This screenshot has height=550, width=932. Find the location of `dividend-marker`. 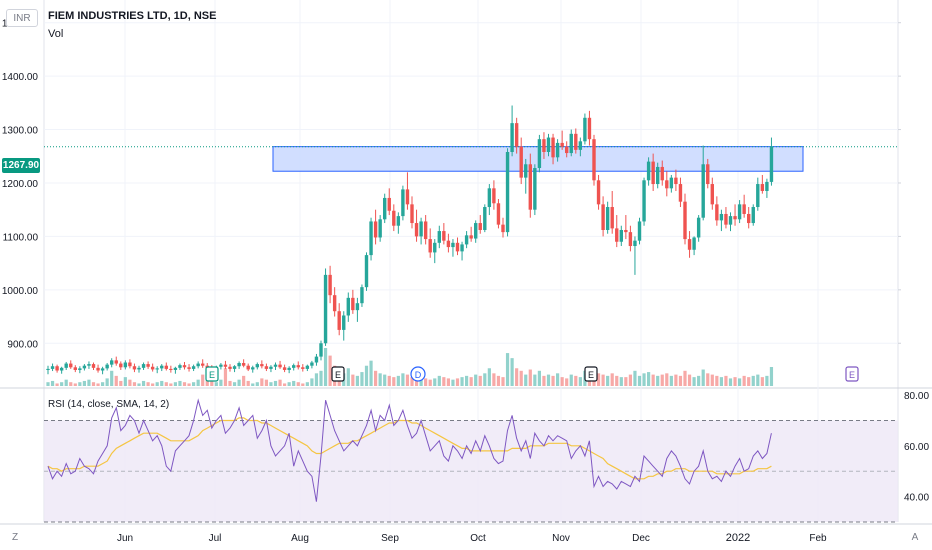

dividend-marker is located at coordinates (418, 374).